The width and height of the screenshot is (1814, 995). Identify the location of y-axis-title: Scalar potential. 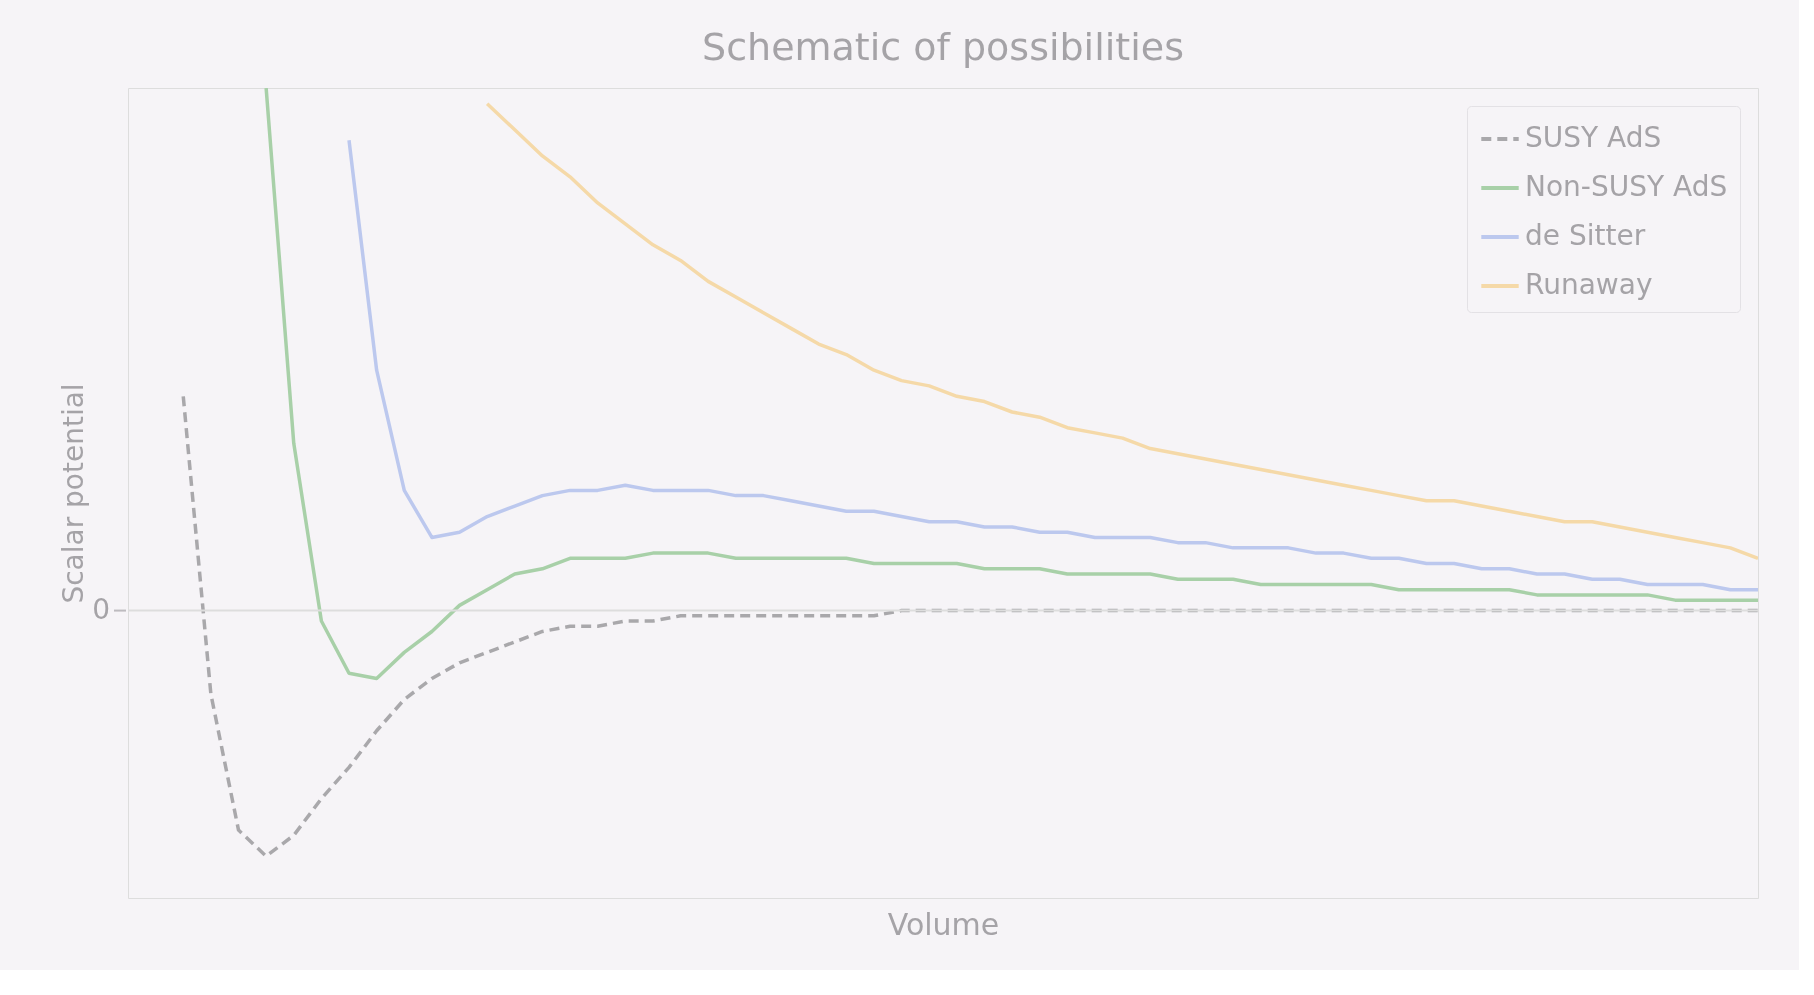
(73, 493).